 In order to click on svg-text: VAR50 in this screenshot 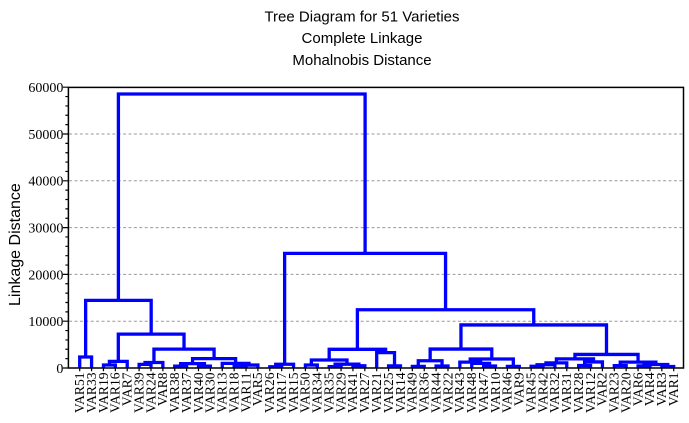, I will do `click(305, 392)`.